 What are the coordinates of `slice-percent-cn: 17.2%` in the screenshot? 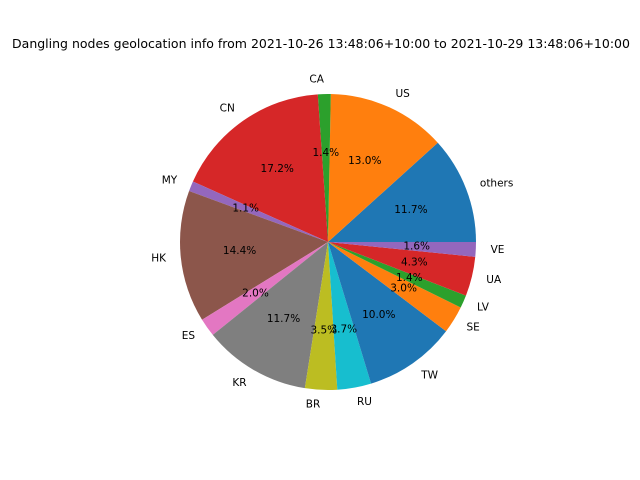 It's located at (277, 169).